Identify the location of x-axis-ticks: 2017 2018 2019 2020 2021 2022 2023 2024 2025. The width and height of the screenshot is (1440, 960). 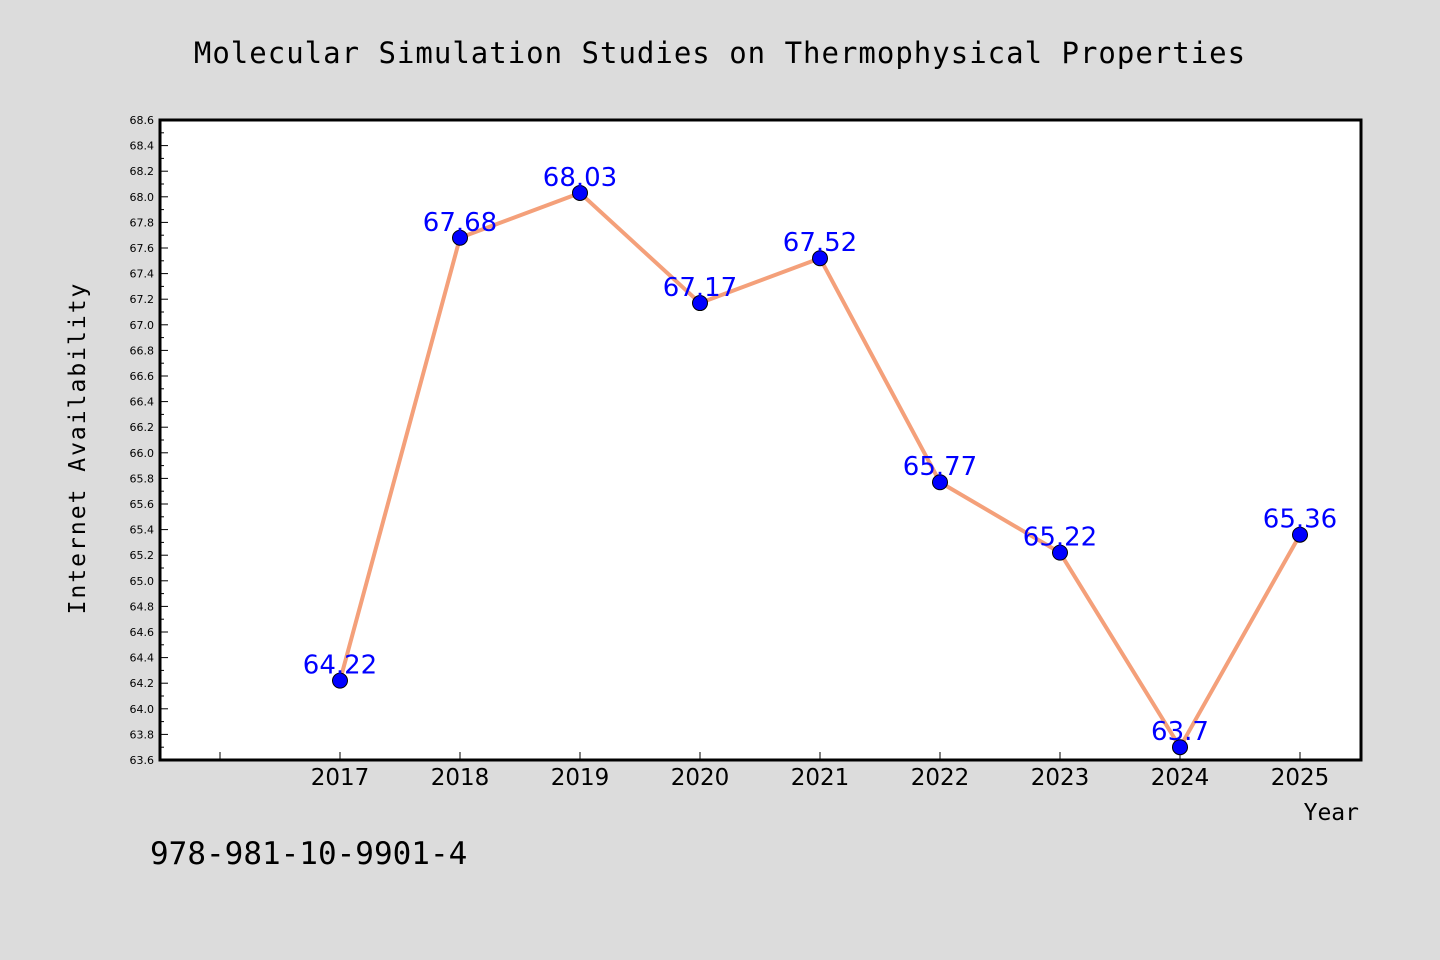
(774, 771).